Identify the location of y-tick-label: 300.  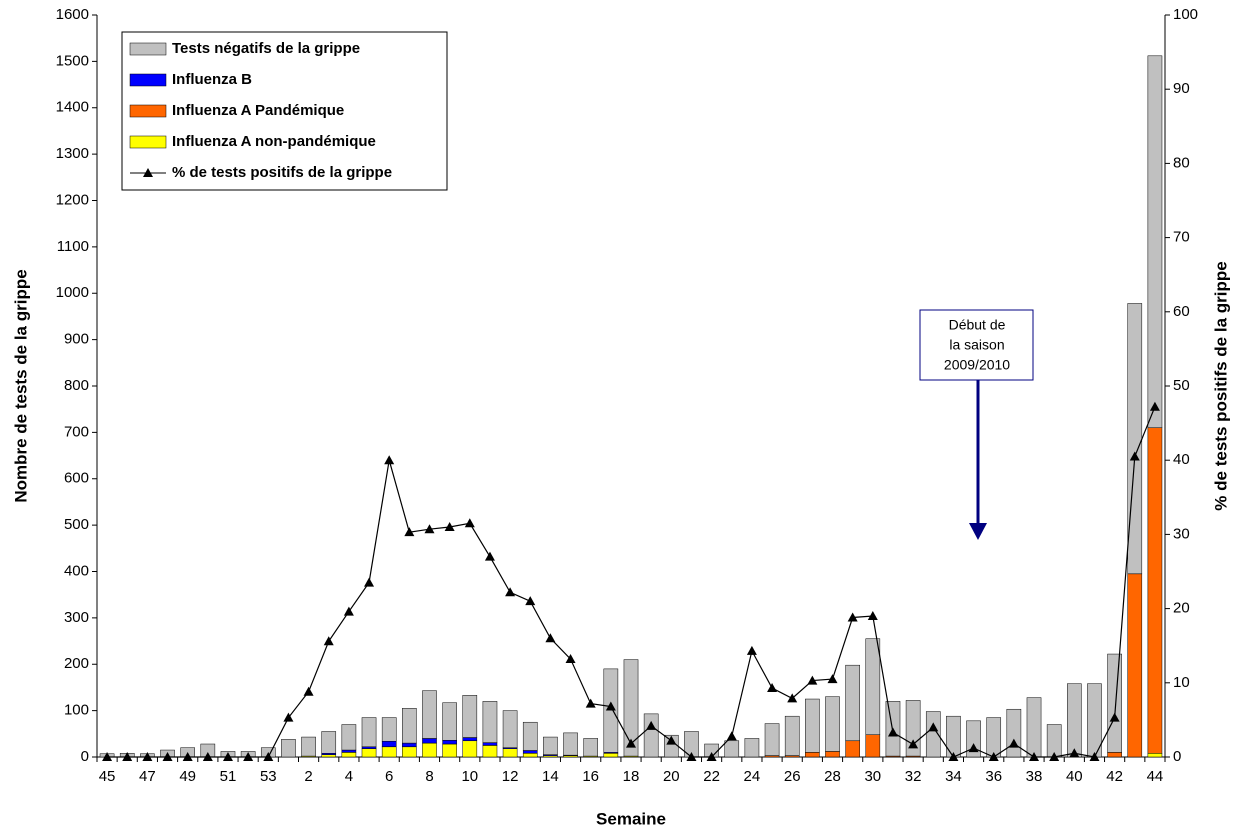
(76, 617).